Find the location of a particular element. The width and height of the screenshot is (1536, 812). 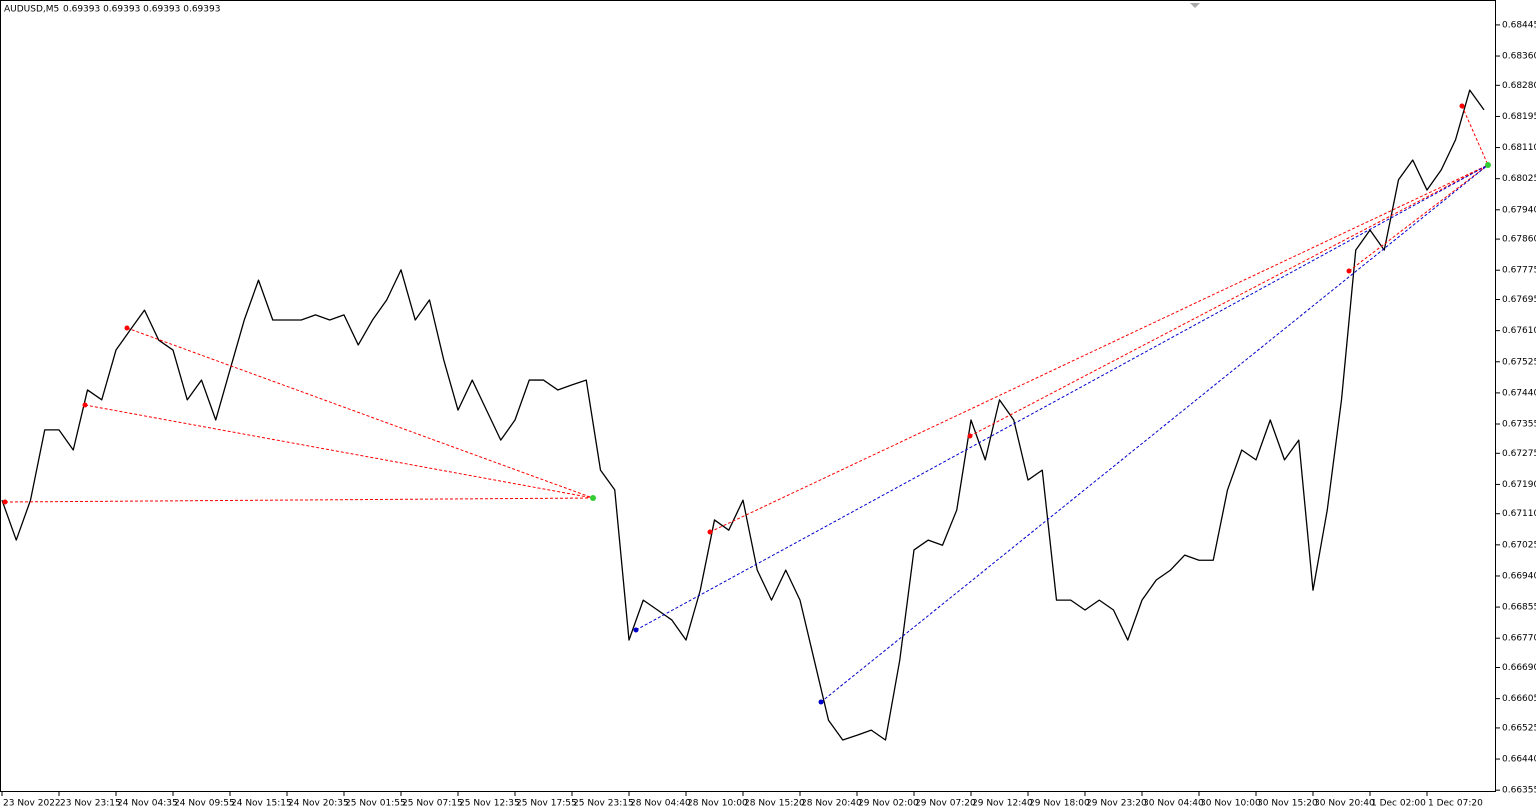

y-tick-label: 0.66940 is located at coordinates (1519, 576).